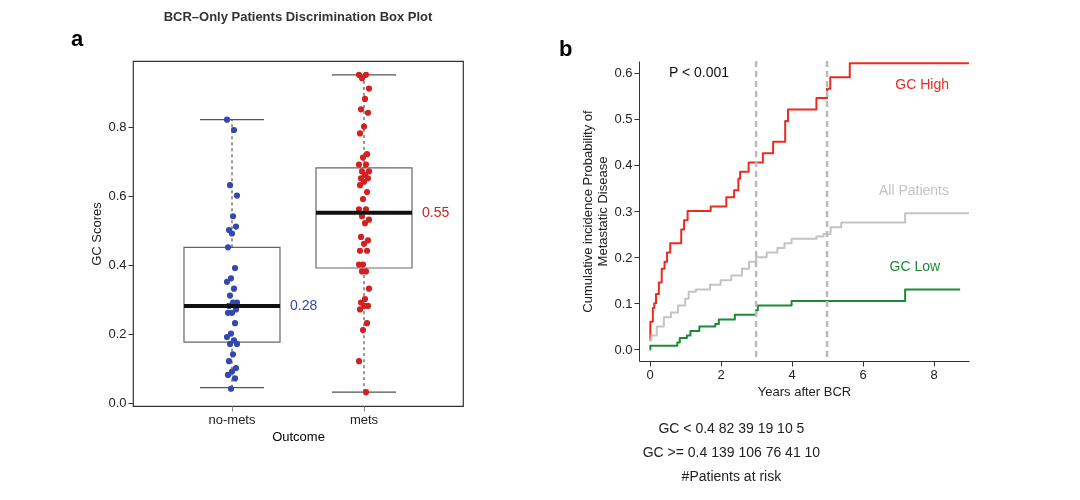  What do you see at coordinates (623, 119) in the screenshot?
I see `y-tick-label: 0.5` at bounding box center [623, 119].